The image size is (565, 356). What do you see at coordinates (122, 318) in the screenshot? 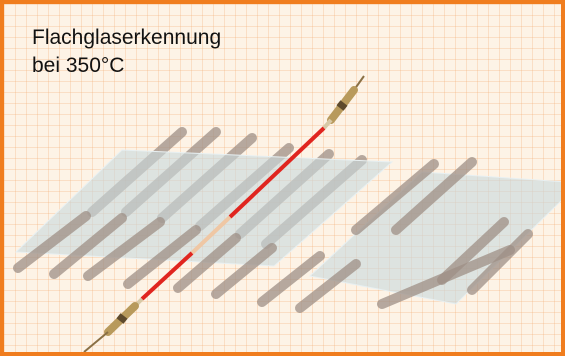
I see `sensor-housing-bottom-band` at bounding box center [122, 318].